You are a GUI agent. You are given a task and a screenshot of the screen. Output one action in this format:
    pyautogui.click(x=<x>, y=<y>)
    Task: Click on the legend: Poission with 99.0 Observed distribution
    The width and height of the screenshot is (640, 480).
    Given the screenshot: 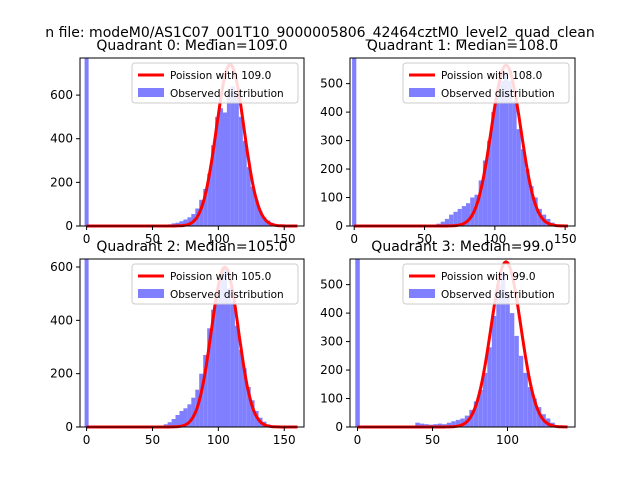 What is the action you would take?
    pyautogui.click(x=486, y=284)
    